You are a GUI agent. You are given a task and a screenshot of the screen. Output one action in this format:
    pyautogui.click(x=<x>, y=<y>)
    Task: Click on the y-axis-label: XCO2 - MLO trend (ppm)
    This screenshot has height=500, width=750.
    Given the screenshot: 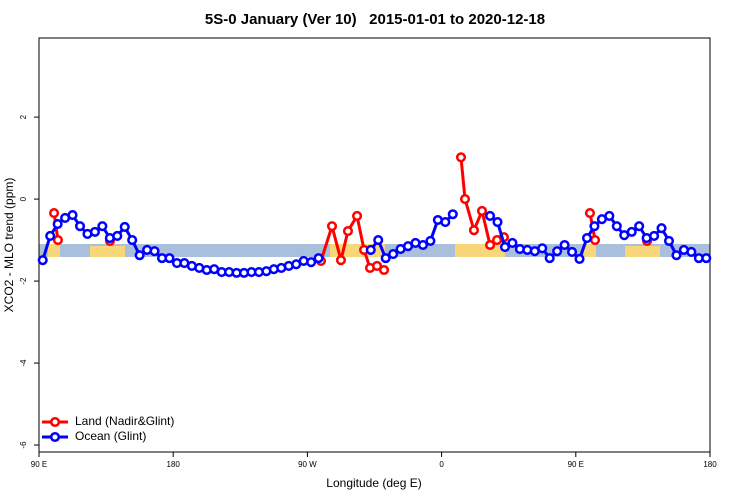 What is the action you would take?
    pyautogui.click(x=9, y=245)
    